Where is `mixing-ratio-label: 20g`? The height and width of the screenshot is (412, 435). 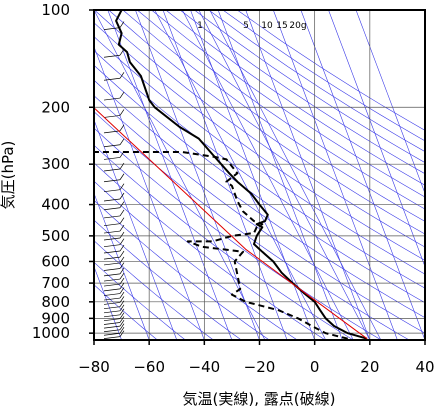 mixing-ratio-label: 20g is located at coordinates (297, 26).